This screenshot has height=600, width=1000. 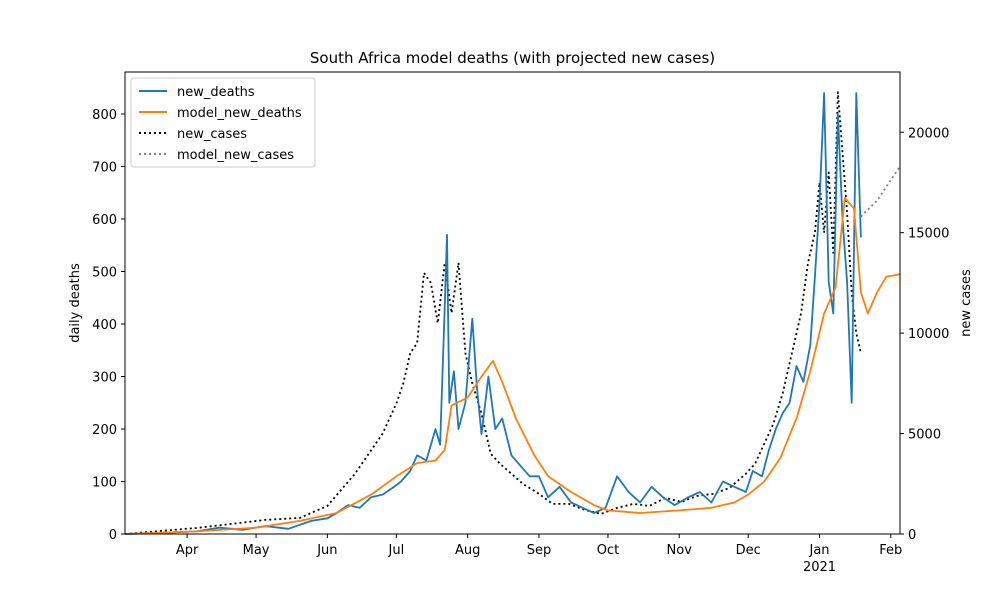 I want to click on x-axis: Apr May Jun Jul Aug Sep Oct Nov Dec Jan 2021 Feb, so click(x=539, y=554).